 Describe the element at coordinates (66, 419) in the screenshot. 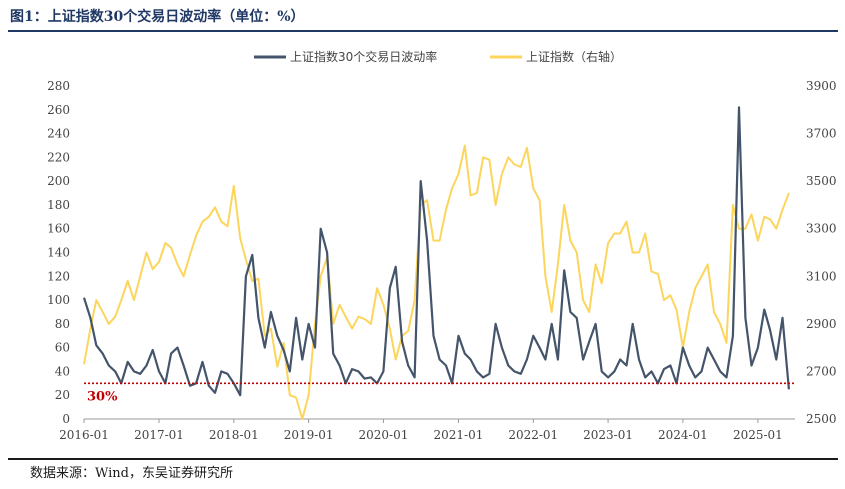

I see `y-left-tick-label: 0` at that location.